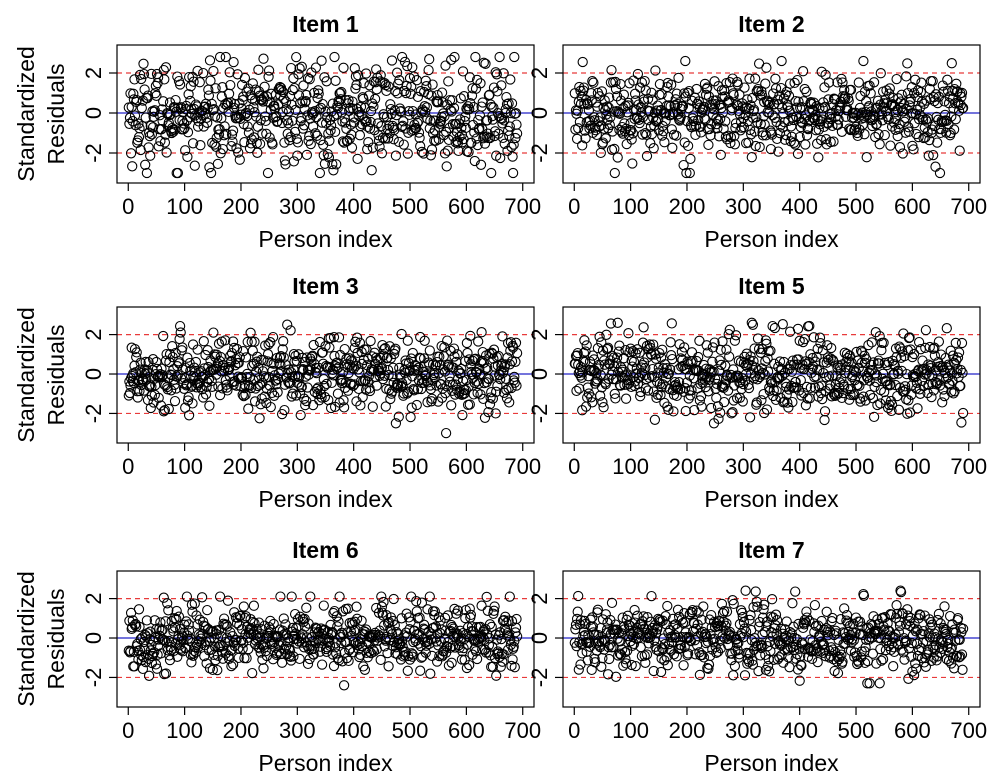 The width and height of the screenshot is (990, 778). I want to click on y-tick-label: 2, so click(539, 334).